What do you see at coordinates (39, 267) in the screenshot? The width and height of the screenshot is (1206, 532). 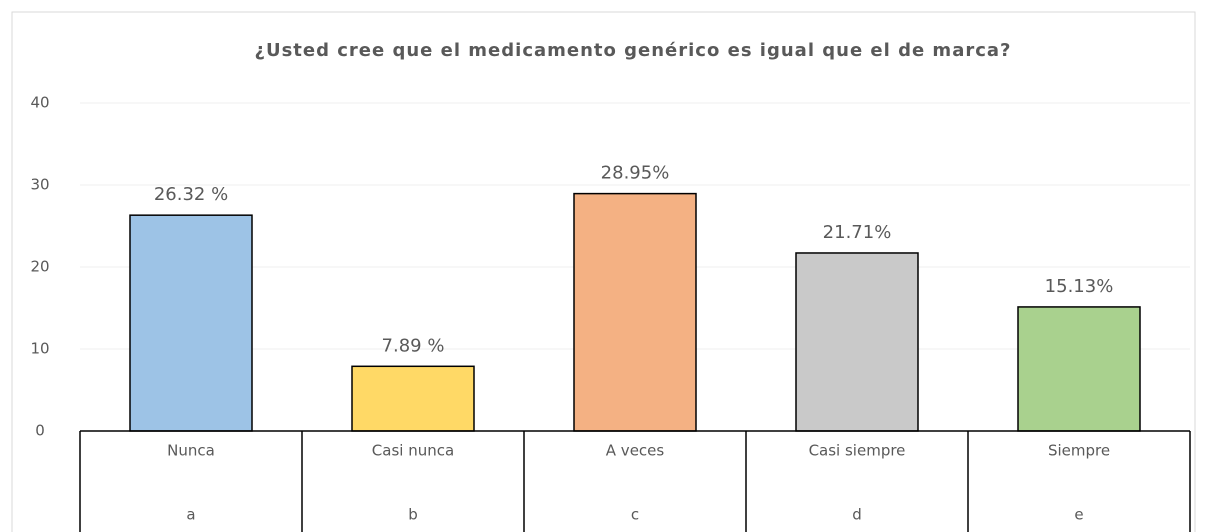 I see `y-tick-label: 20` at bounding box center [39, 267].